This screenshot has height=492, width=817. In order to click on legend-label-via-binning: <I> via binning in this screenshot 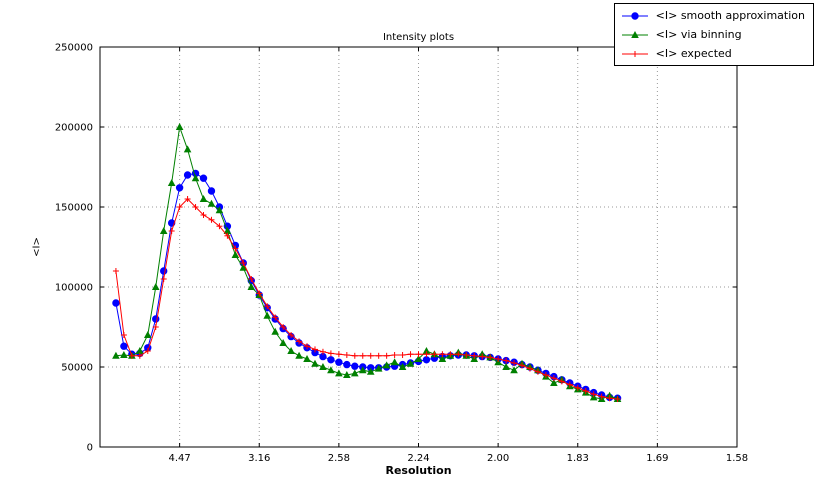, I will do `click(698, 34)`.